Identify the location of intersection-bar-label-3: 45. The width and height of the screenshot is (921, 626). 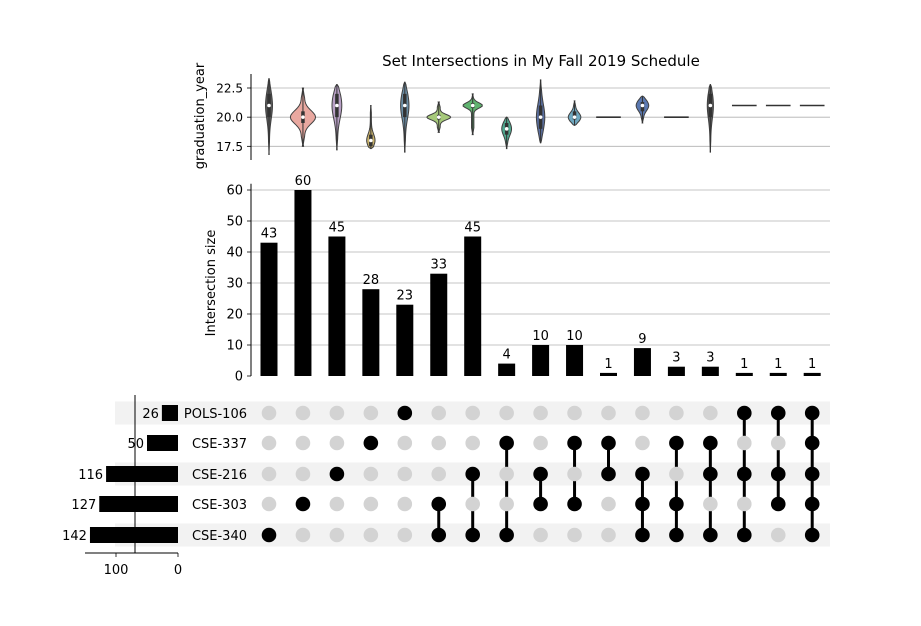
(337, 228).